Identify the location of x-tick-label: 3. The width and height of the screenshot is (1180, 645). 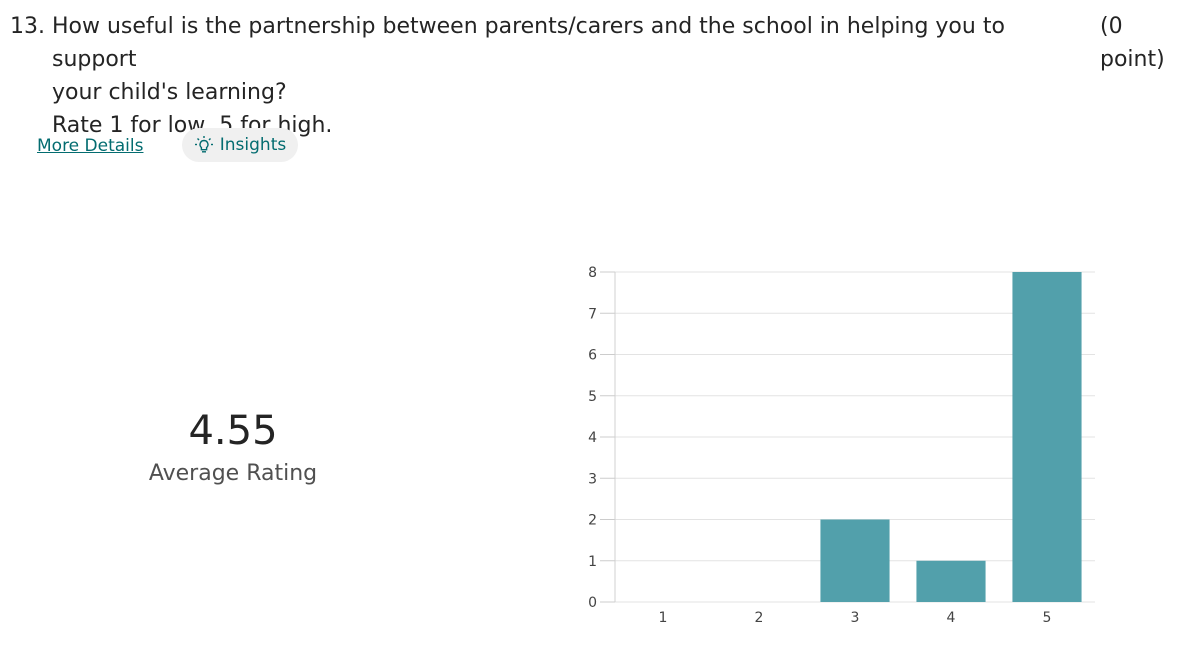
(855, 618).